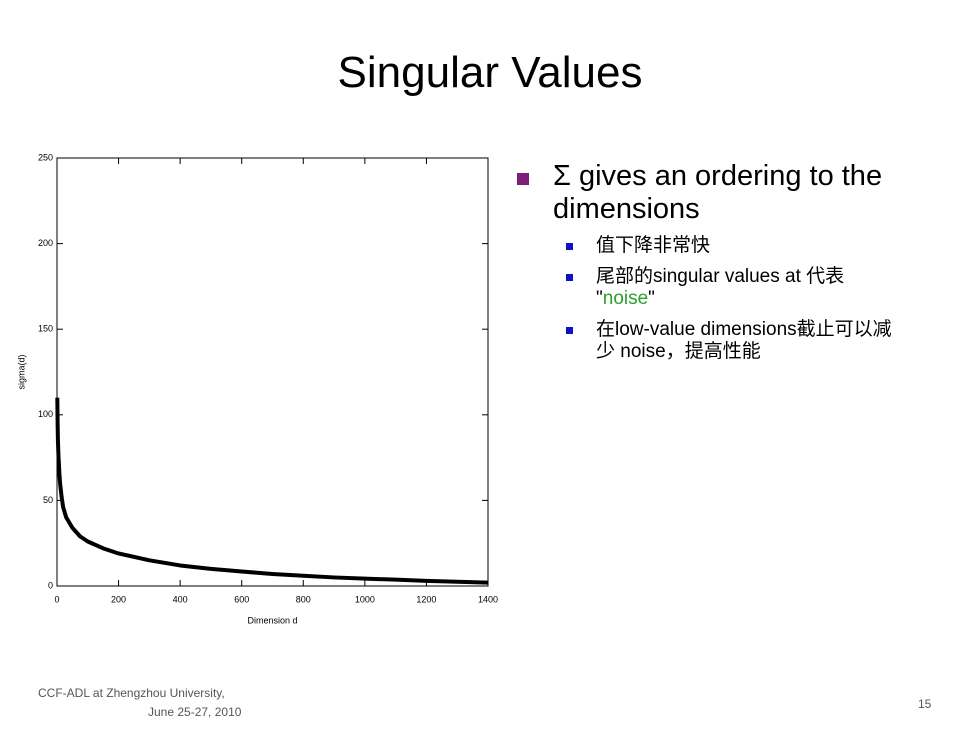 The width and height of the screenshot is (980, 735). I want to click on x-tick-label: 1000, so click(365, 599).